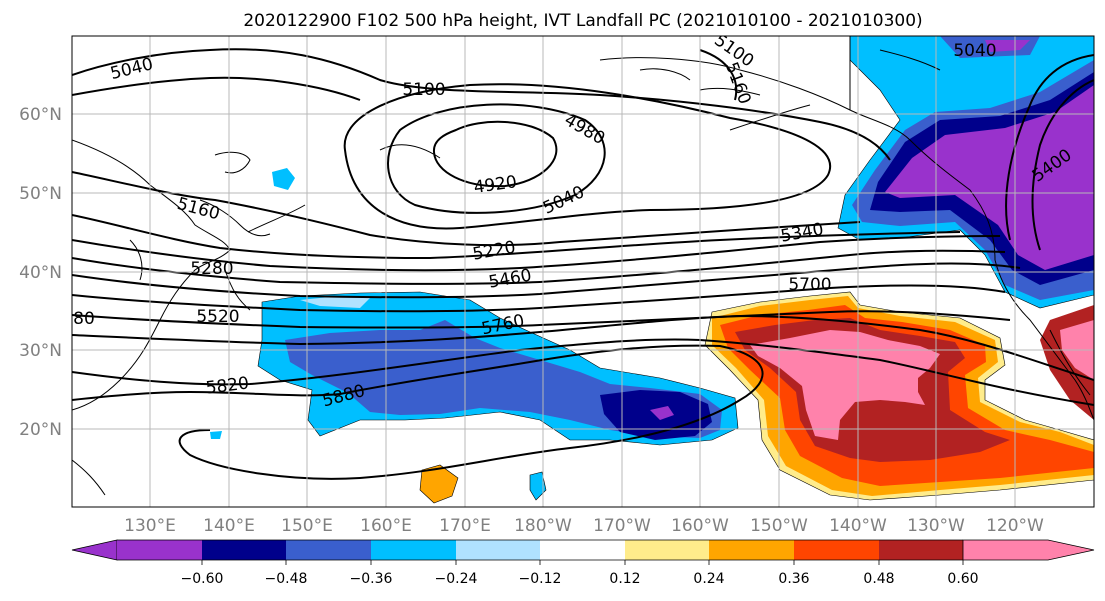 The image size is (1105, 601). What do you see at coordinates (936, 526) in the screenshot?
I see `lon-label: 130°W` at bounding box center [936, 526].